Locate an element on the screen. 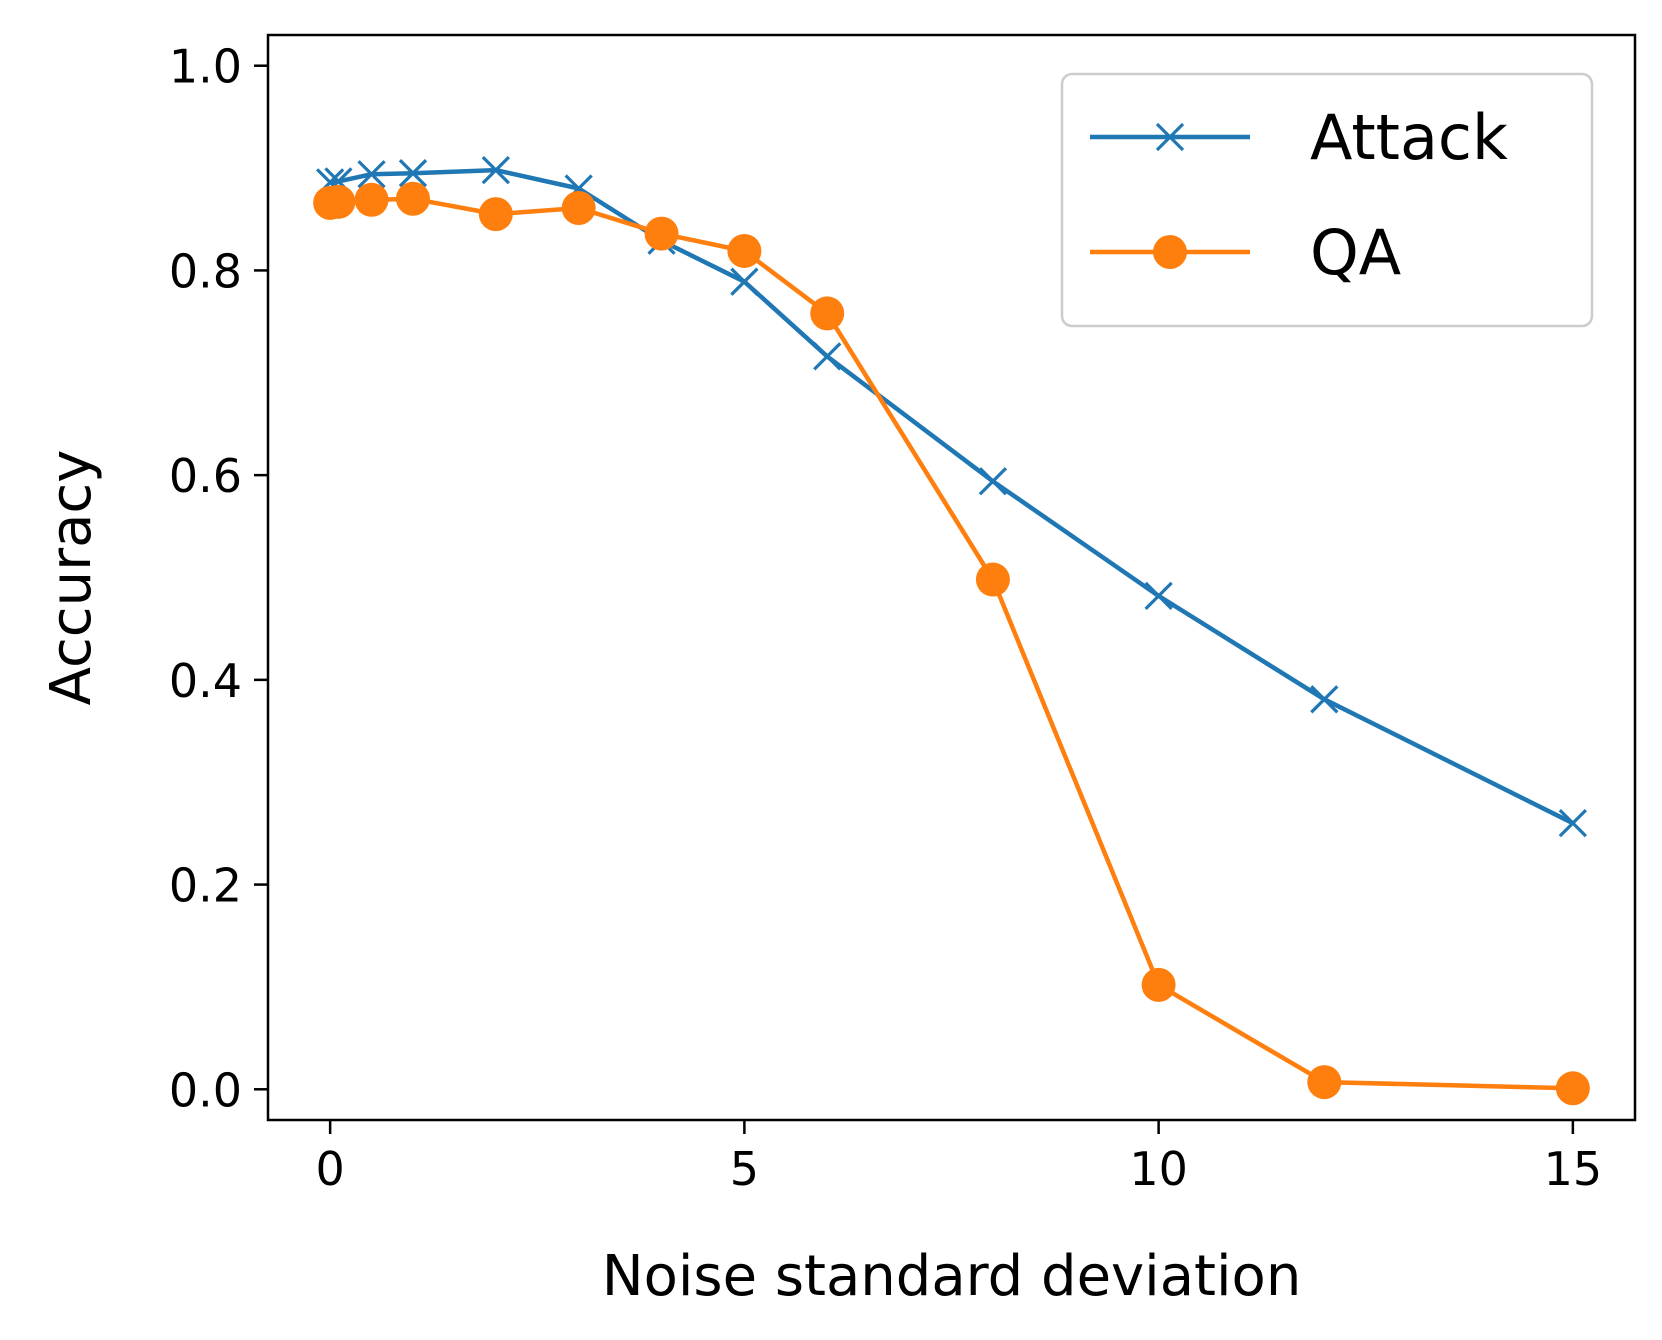 This screenshot has height=1340, width=1662. y-tick-label: 0.2 is located at coordinates (205, 886).